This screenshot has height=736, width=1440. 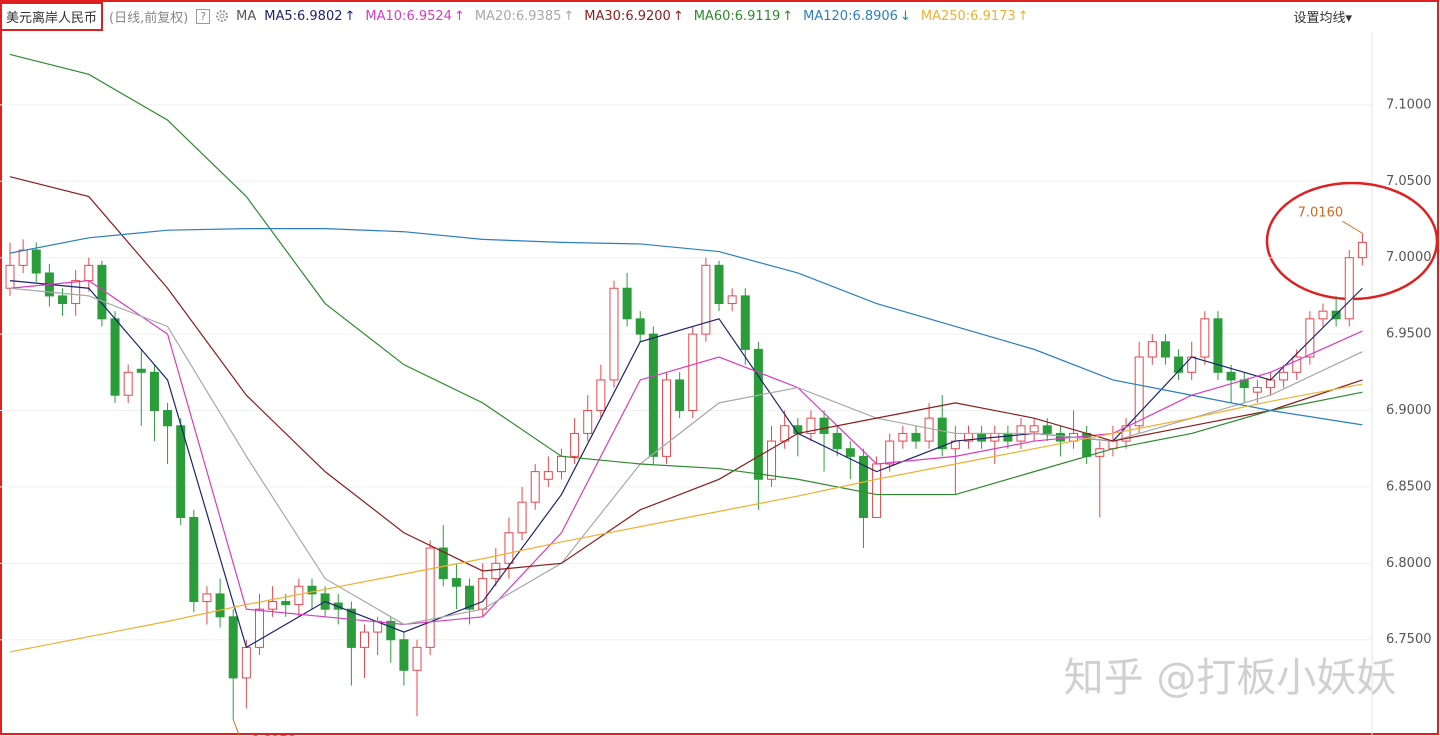 What do you see at coordinates (850, 16) in the screenshot?
I see `legend-label: MA120:6.8906` at bounding box center [850, 16].